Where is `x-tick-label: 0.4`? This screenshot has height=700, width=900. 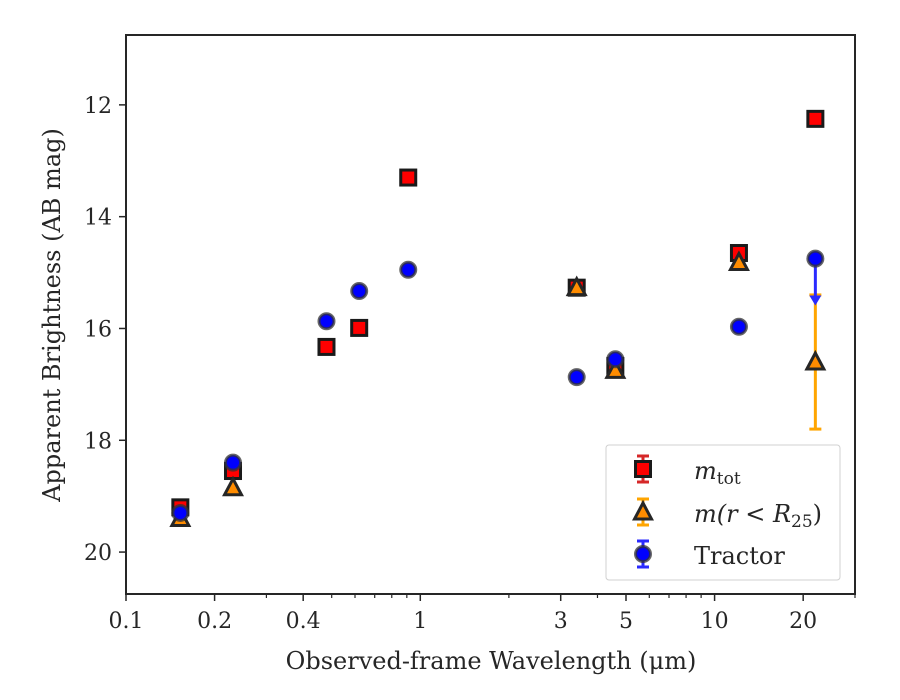 x-tick-label: 0.4 is located at coordinates (303, 621).